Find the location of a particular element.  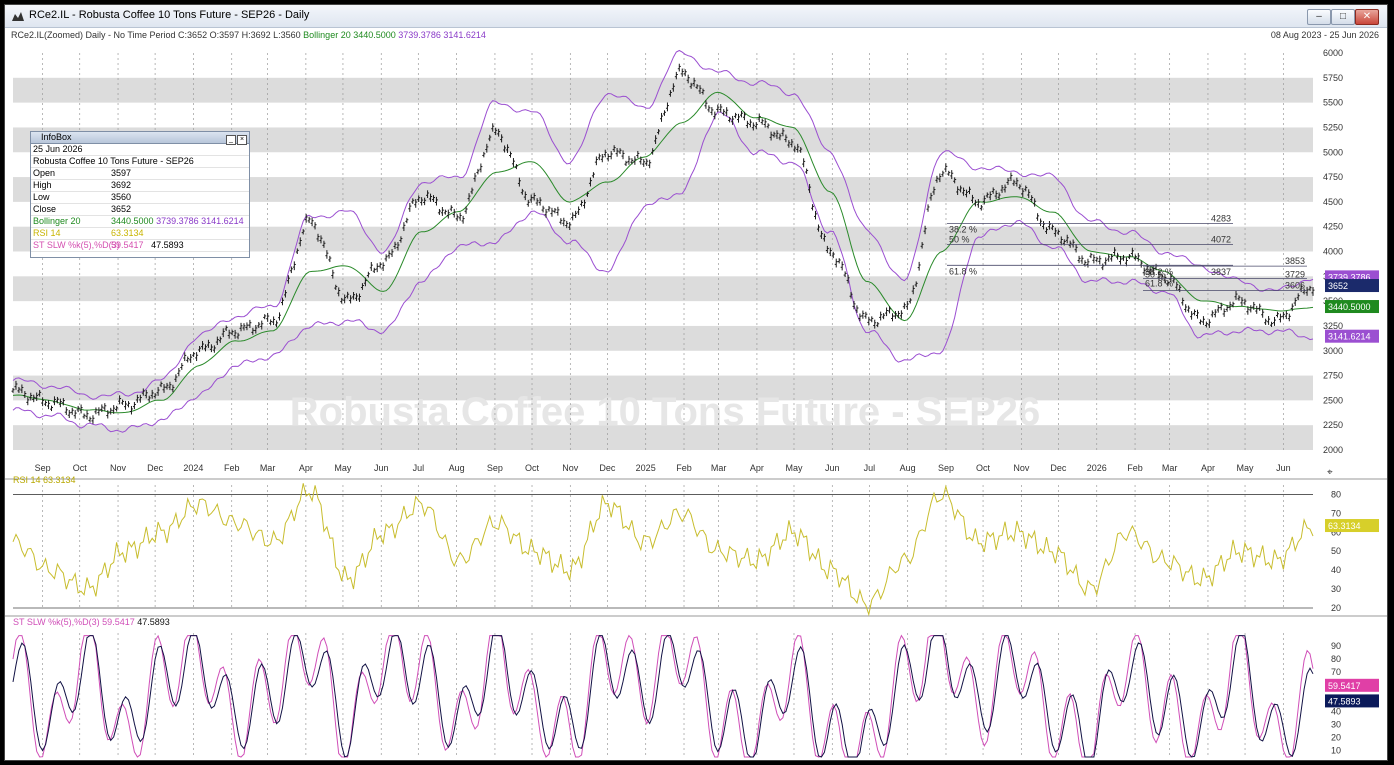

stoch-k-tag: 59.5417 is located at coordinates (1344, 686).